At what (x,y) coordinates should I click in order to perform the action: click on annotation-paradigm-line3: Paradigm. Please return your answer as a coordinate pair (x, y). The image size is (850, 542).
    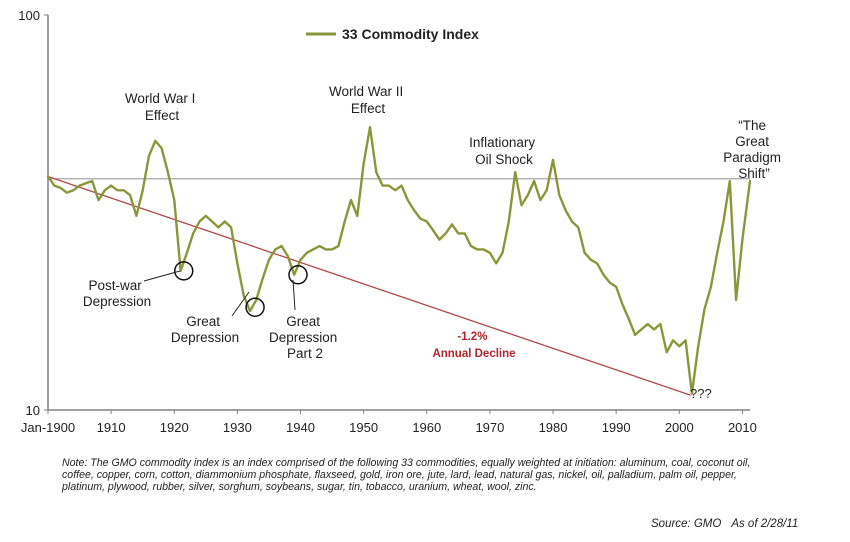
    Looking at the image, I should click on (752, 157).